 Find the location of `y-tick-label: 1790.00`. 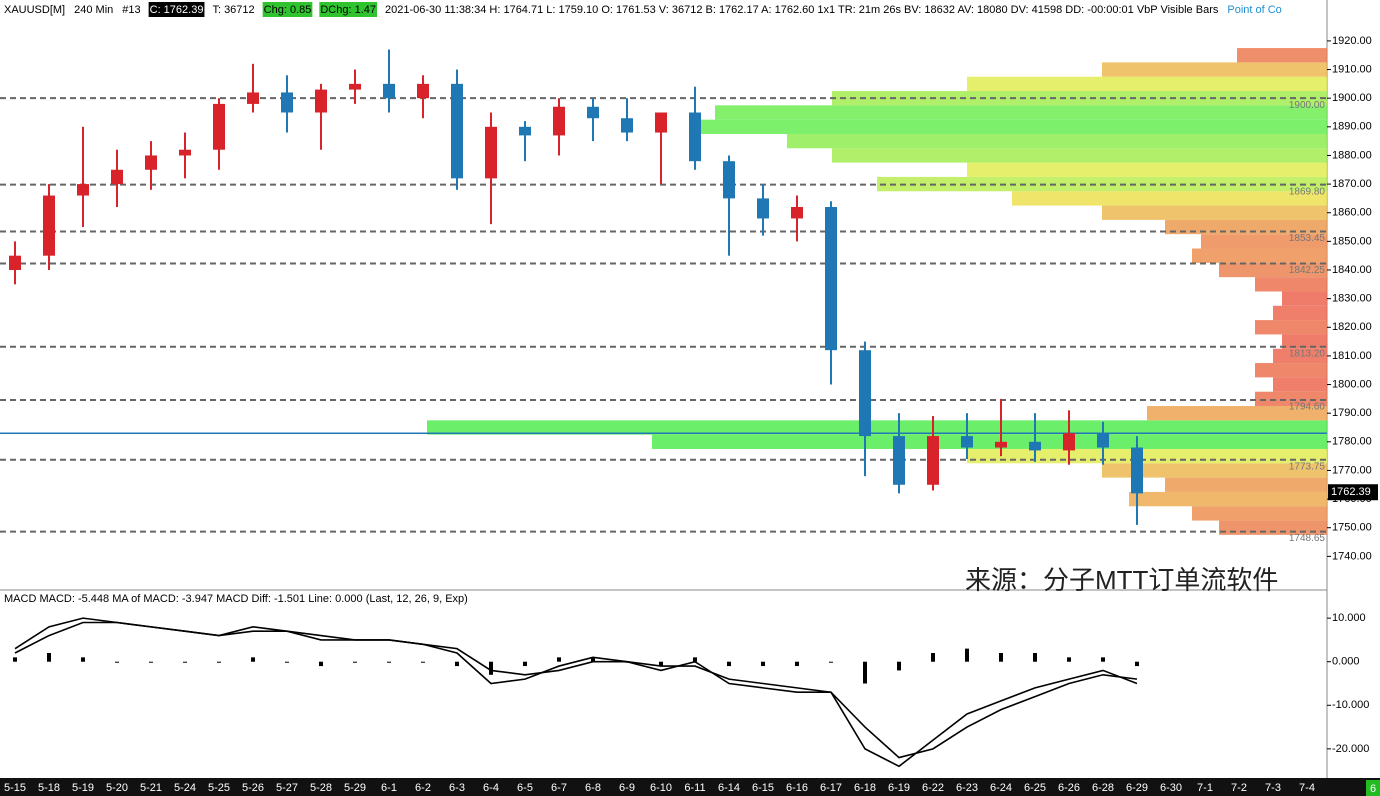

y-tick-label: 1790.00 is located at coordinates (1352, 413).